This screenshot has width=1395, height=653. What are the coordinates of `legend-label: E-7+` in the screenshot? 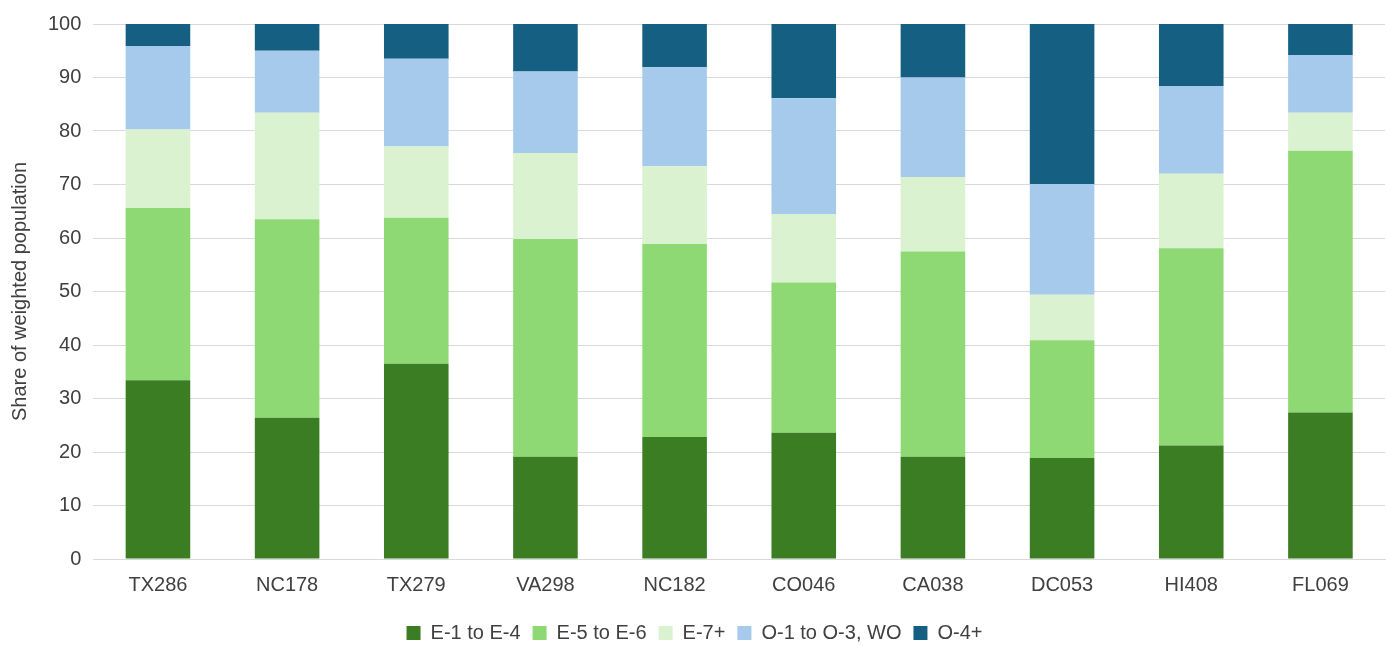 It's located at (704, 631).